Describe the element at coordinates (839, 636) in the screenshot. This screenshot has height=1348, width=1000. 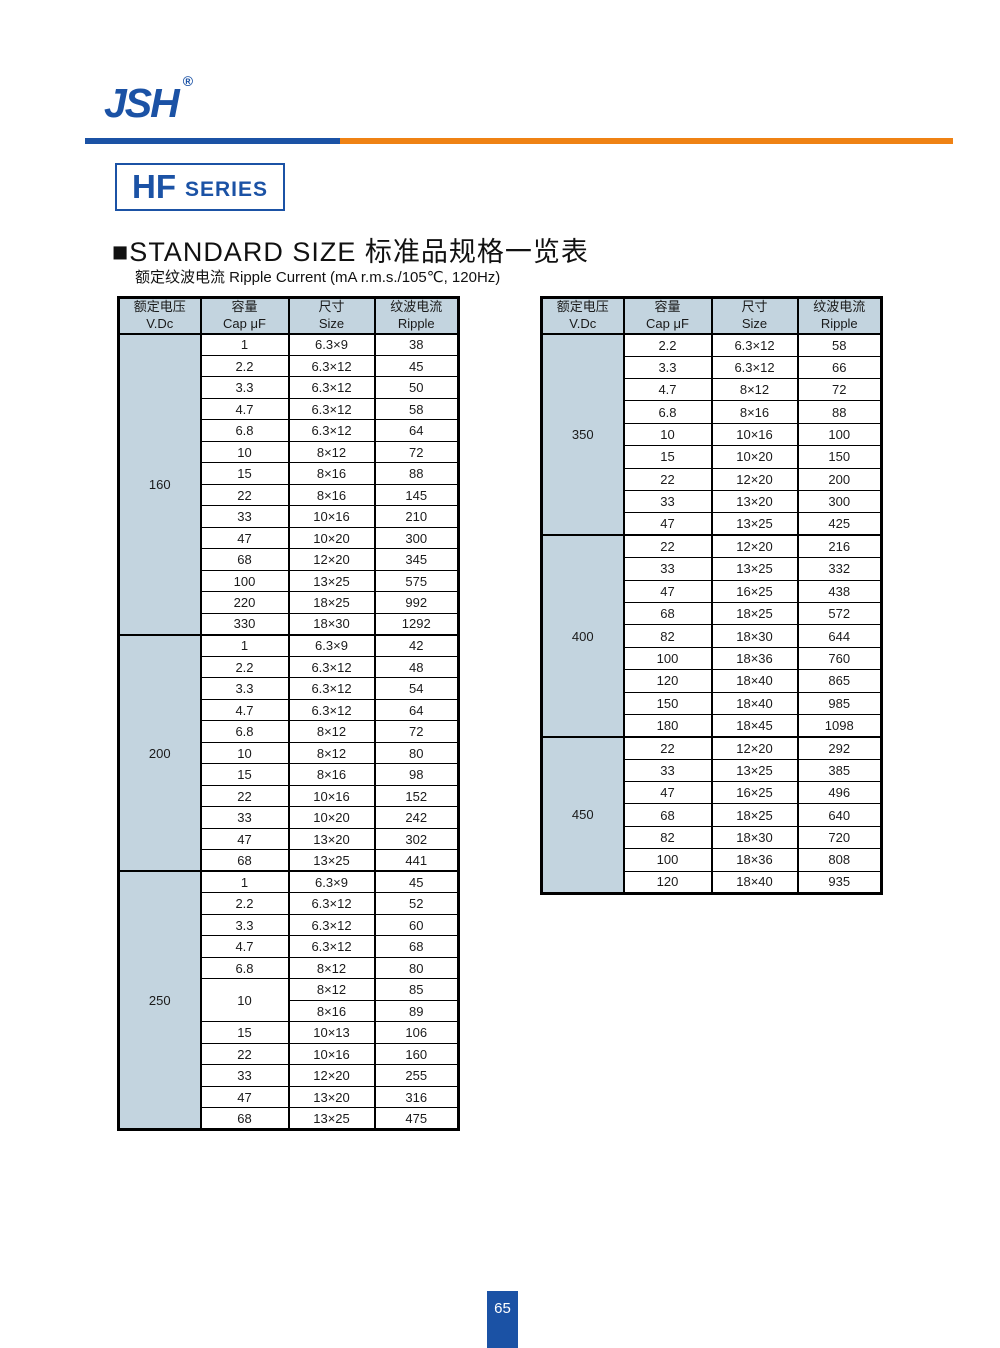
I see `ripple-cell: 644` at that location.